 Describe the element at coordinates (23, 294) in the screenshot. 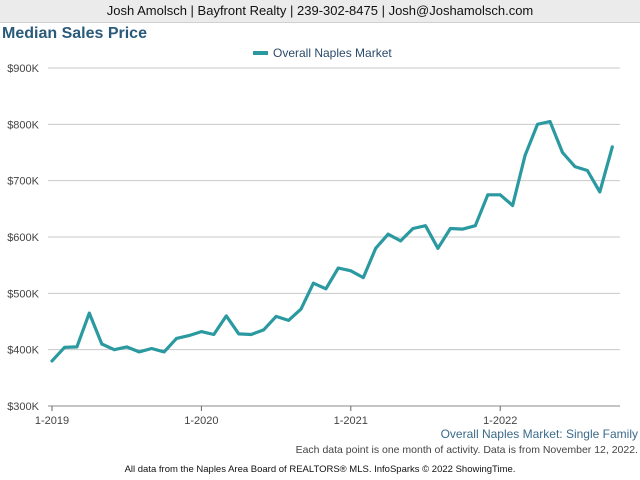

I see `y-tick-label: $500K` at that location.